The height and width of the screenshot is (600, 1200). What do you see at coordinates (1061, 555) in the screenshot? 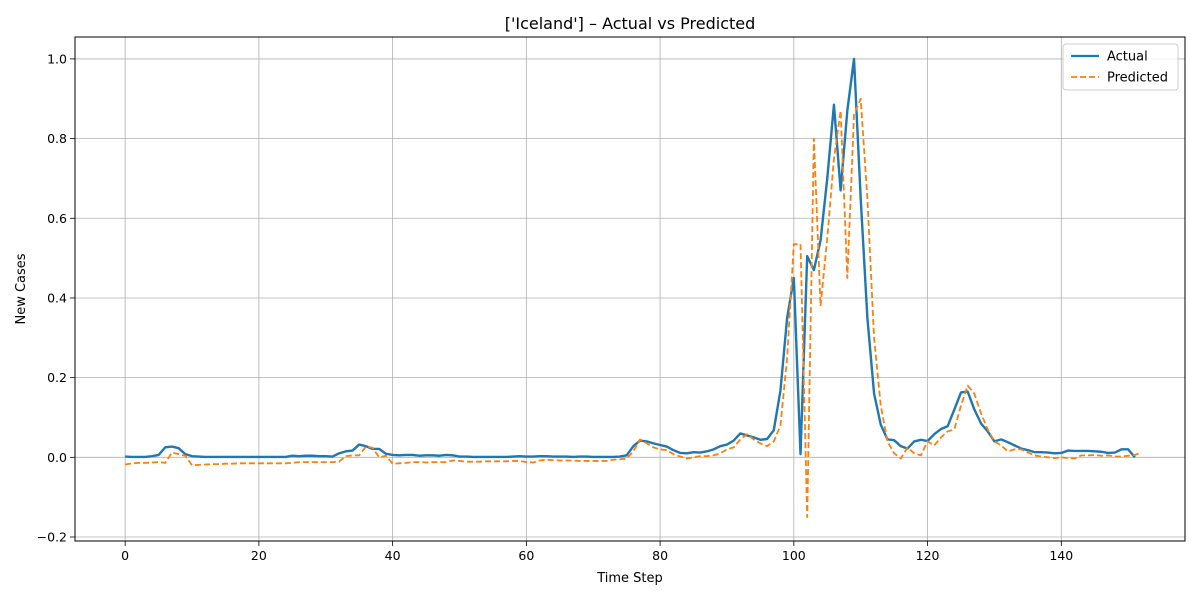
I see `x-tick-label: 140` at bounding box center [1061, 555].